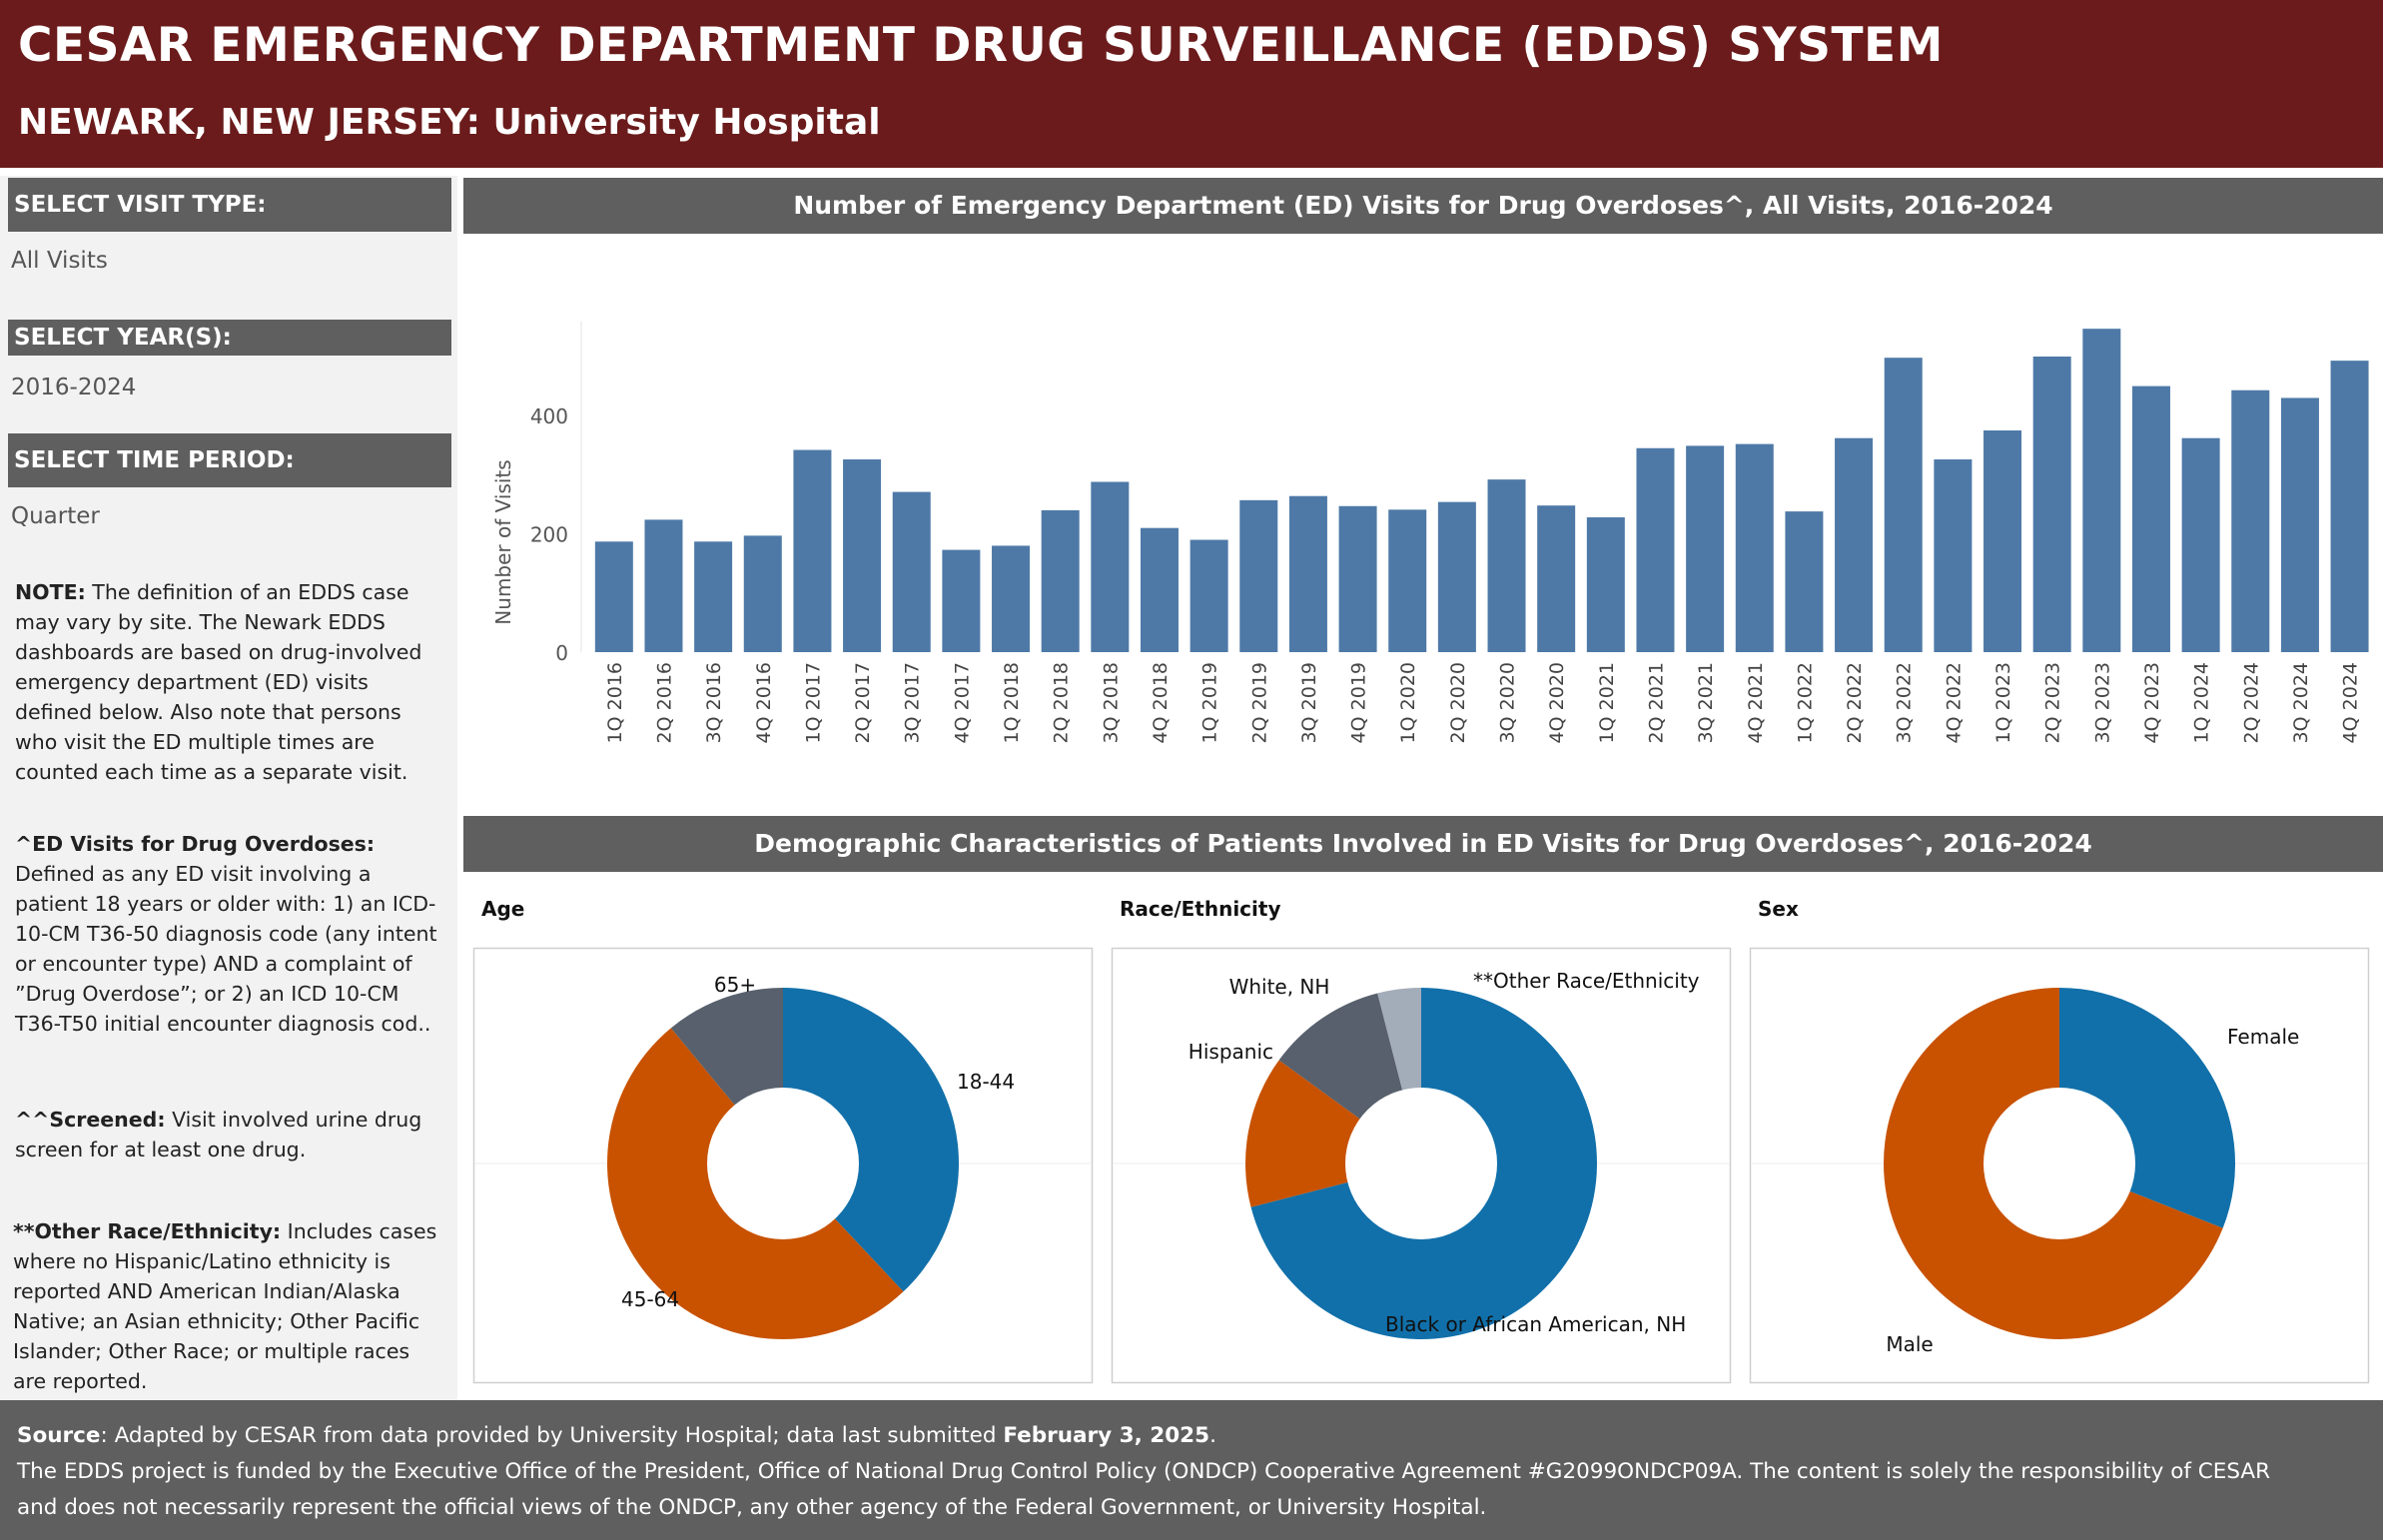 The width and height of the screenshot is (2383, 1540). Describe the element at coordinates (1209, 595) in the screenshot. I see `bar-1q-2019` at that location.